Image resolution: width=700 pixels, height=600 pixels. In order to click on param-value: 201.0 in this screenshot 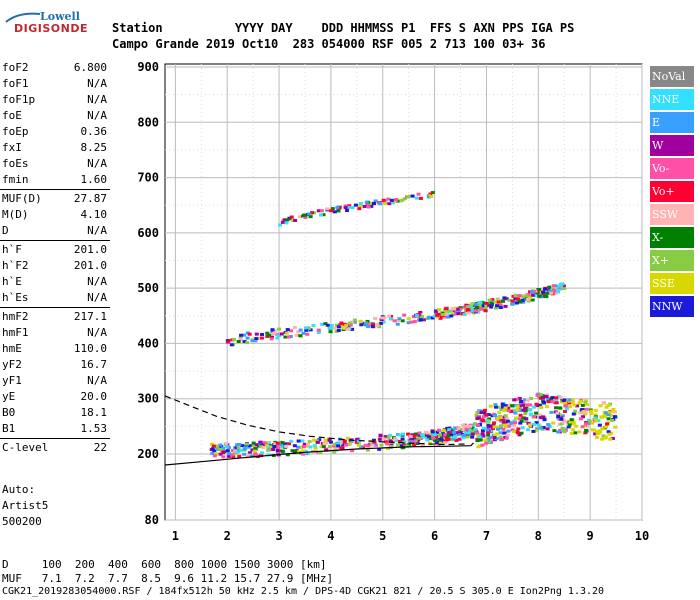, I will do `click(90, 249)`.